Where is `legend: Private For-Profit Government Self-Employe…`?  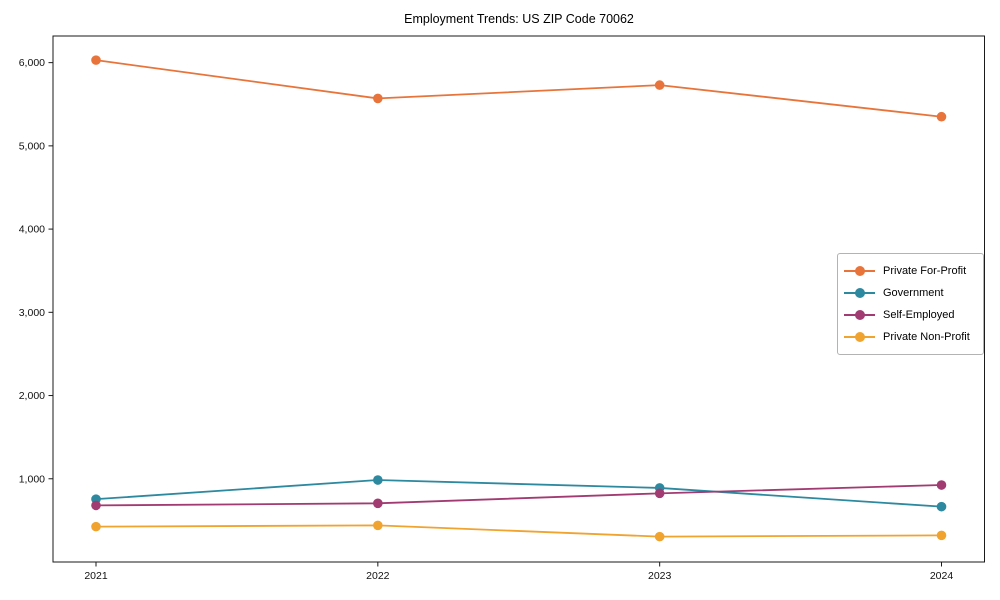
legend: Private For-Profit Government Self-Employe… is located at coordinates (910, 304).